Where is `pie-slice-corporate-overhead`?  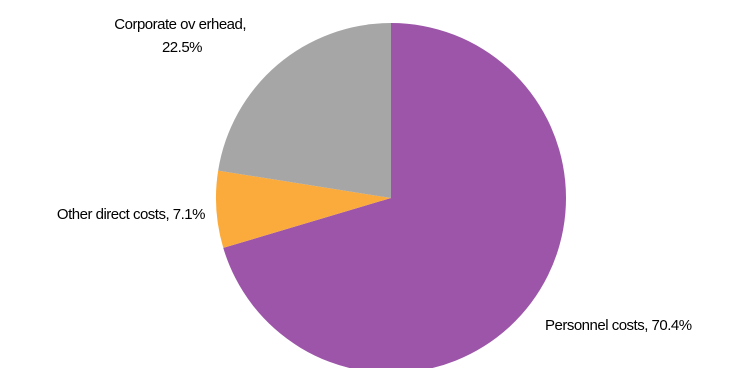
pie-slice-corporate-overhead is located at coordinates (304, 110).